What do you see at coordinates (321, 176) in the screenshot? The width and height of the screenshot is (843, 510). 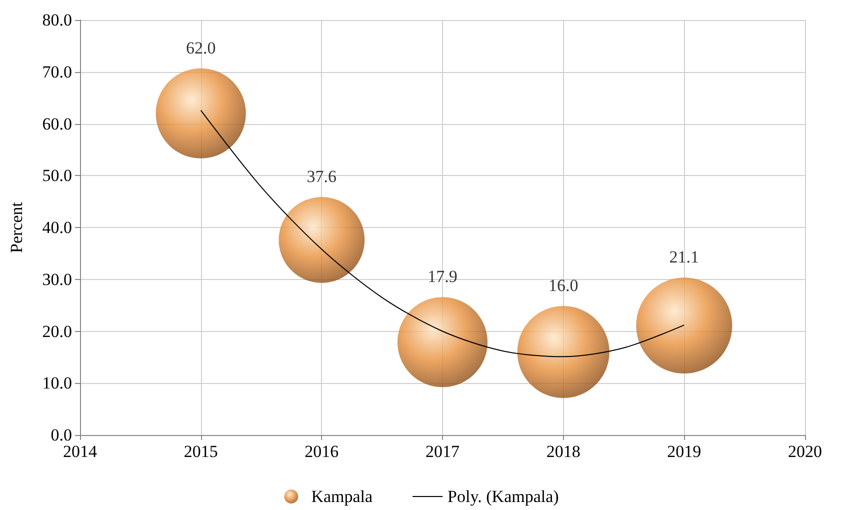 I see `data-label: 37.6` at bounding box center [321, 176].